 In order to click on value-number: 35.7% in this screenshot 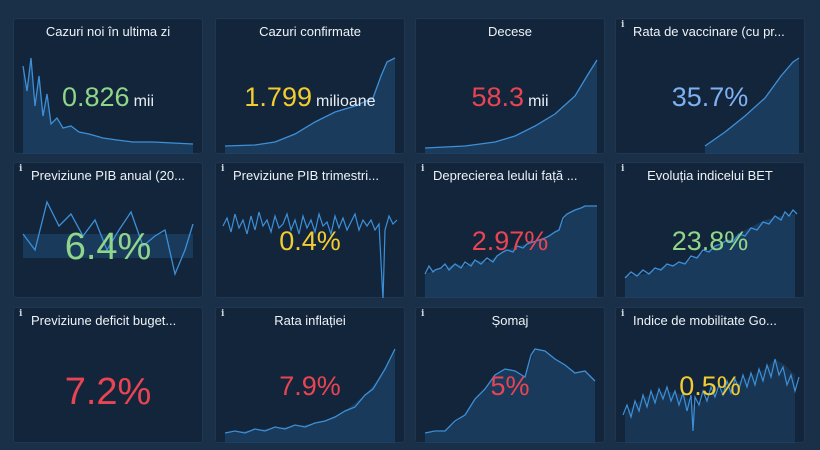, I will do `click(710, 97)`.